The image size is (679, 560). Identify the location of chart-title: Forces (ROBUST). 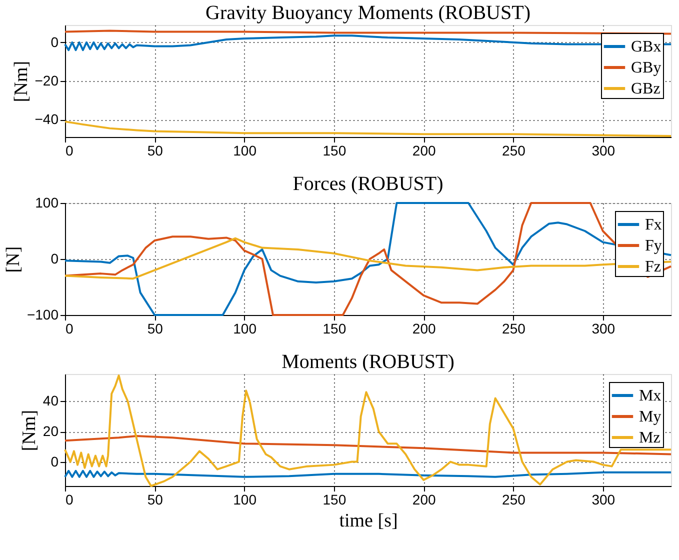
(368, 184).